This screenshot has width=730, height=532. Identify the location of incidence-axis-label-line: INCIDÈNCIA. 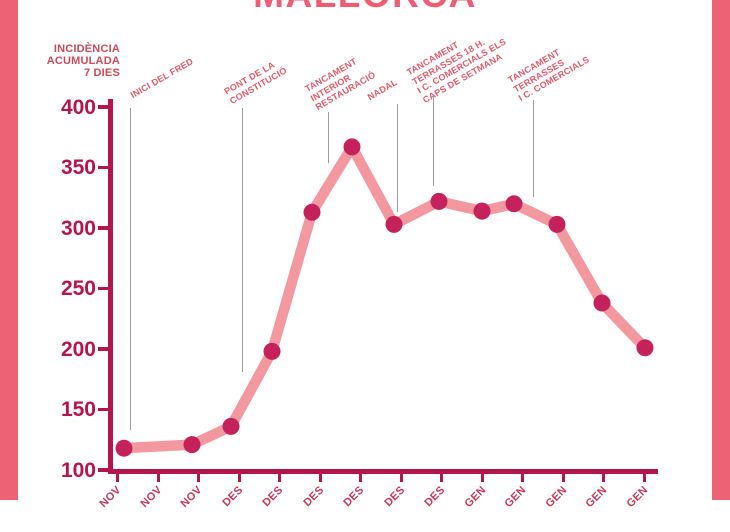
(86, 49).